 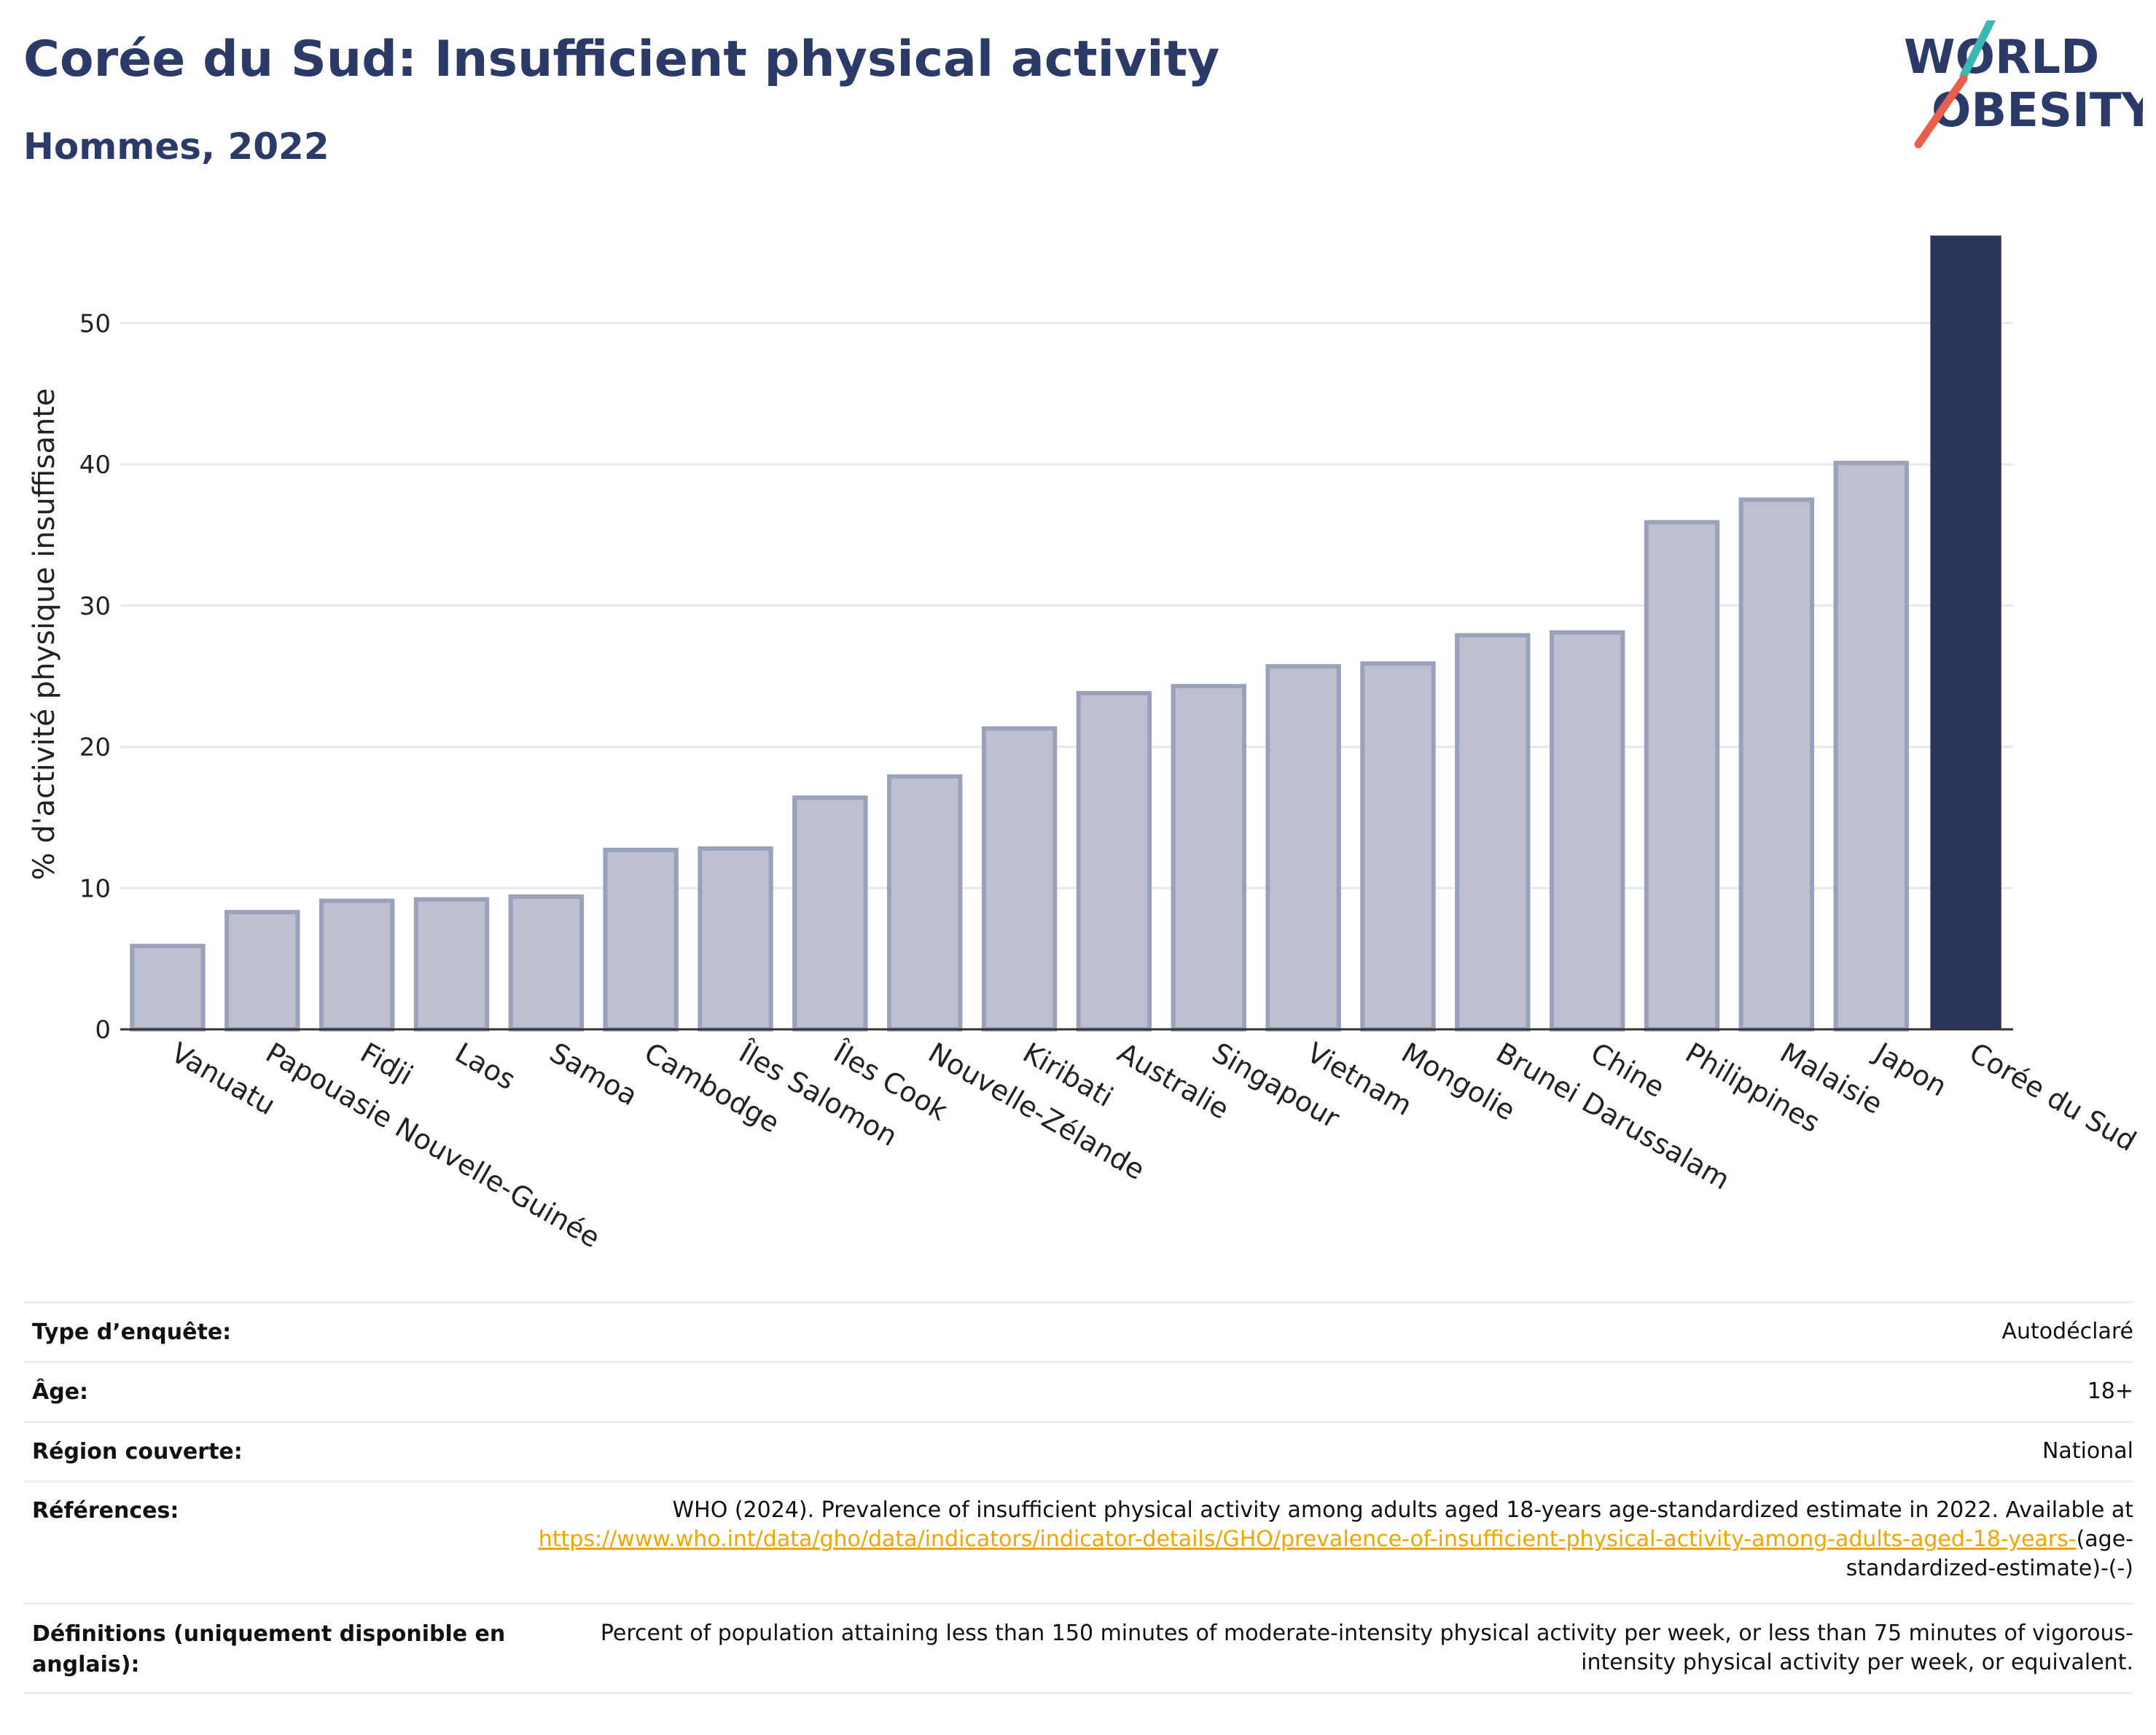 I want to click on x-tick-label: Laos, so click(x=486, y=1066).